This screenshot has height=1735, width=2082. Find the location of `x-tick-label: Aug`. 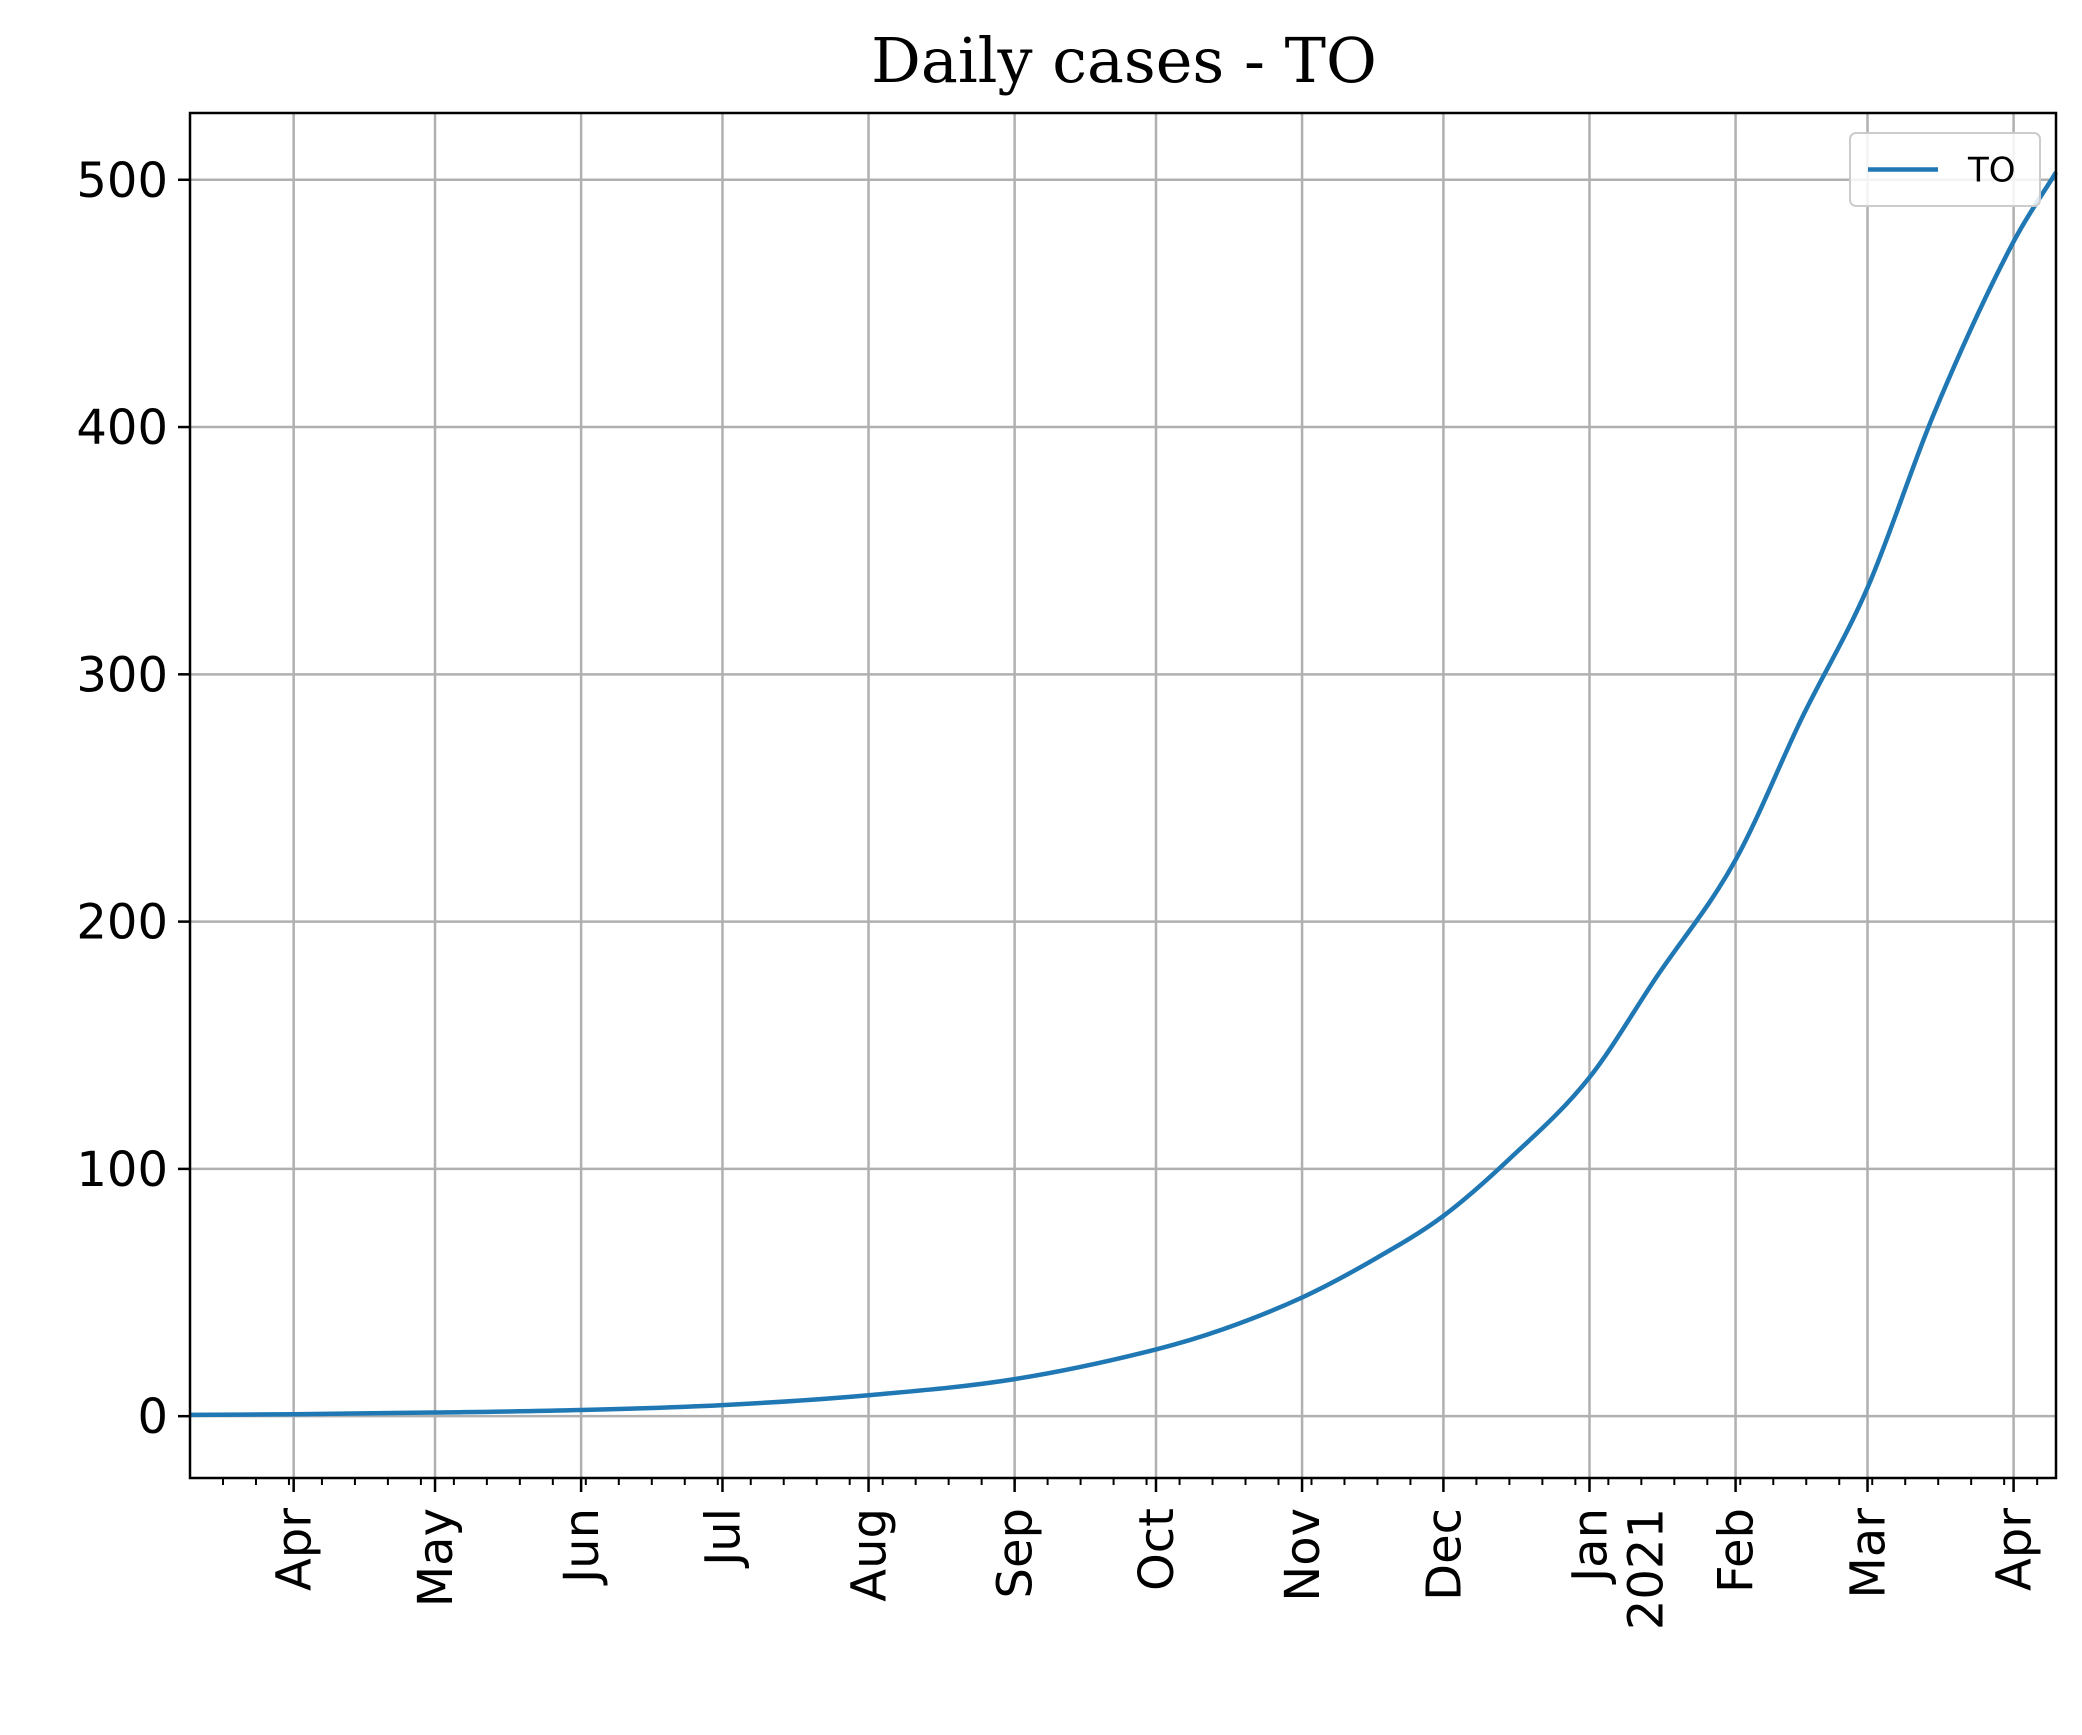

x-tick-label: Aug is located at coordinates (870, 1555).